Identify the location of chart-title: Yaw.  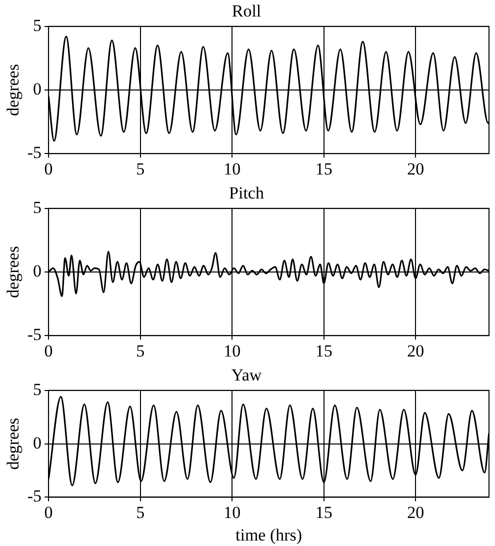
(246, 375).